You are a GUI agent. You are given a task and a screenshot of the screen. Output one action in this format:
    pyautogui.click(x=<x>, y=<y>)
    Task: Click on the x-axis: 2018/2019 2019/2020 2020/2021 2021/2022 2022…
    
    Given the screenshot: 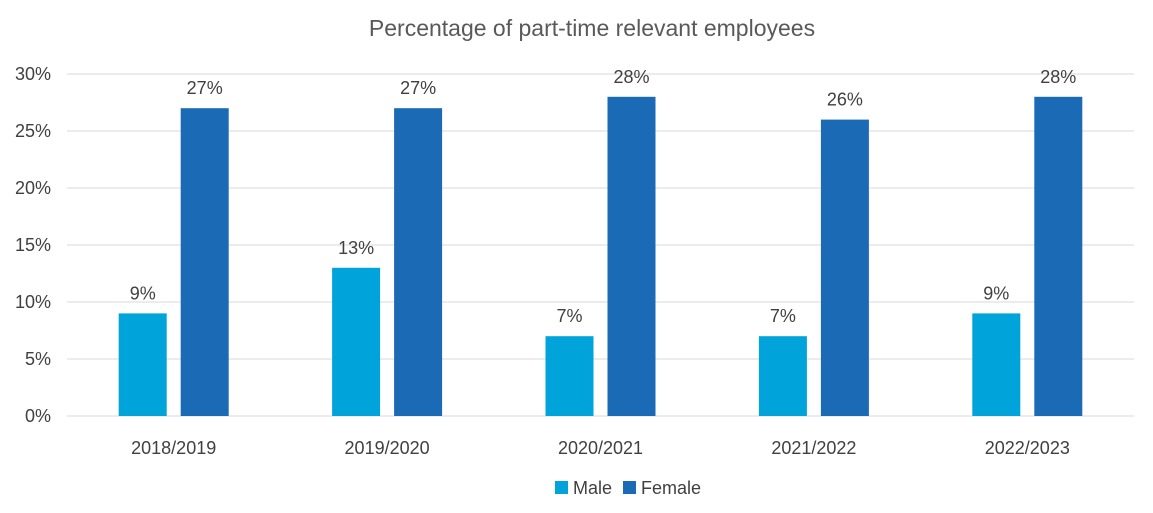 What is the action you would take?
    pyautogui.click(x=600, y=448)
    